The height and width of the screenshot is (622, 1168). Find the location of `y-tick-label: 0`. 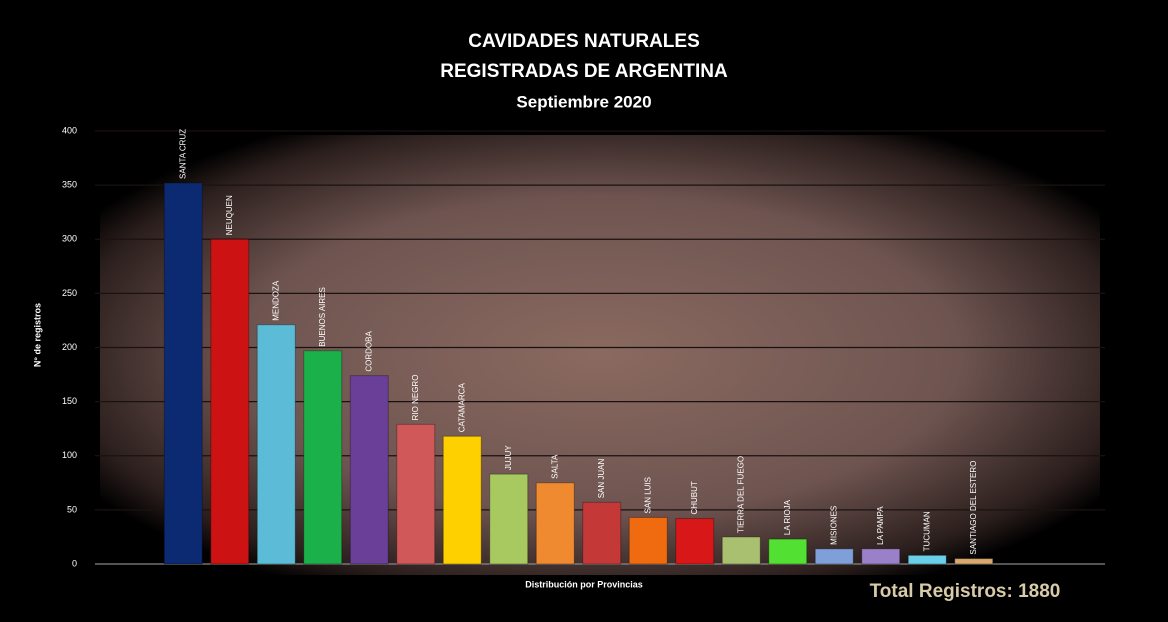

y-tick-label: 0 is located at coordinates (74, 563).